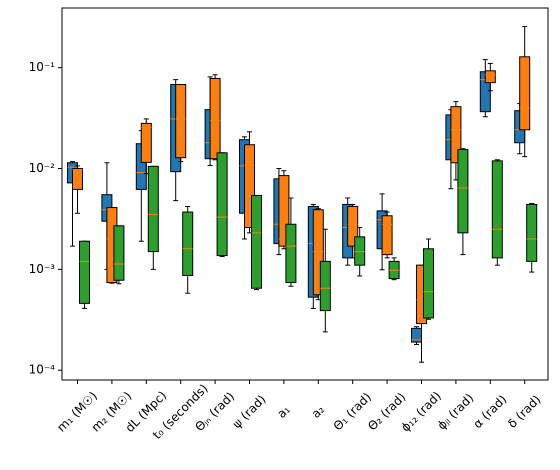  I want to click on x-tick-label: α (rad), so click(490, 411).